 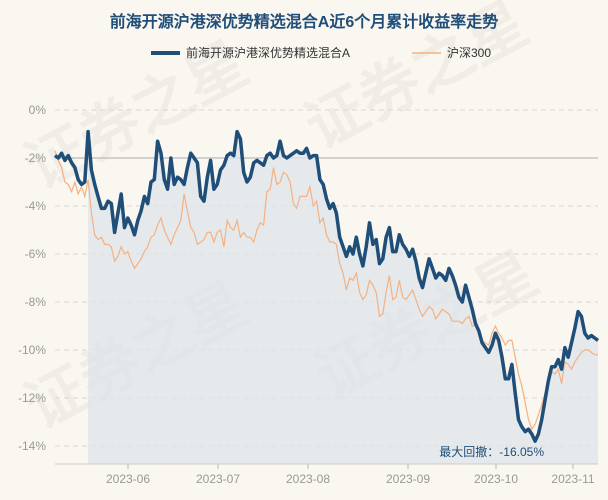 What do you see at coordinates (32, 278) in the screenshot?
I see `y-axis-ticks: 0% -2% -4% -6% -8% -10% -12% -14%` at bounding box center [32, 278].